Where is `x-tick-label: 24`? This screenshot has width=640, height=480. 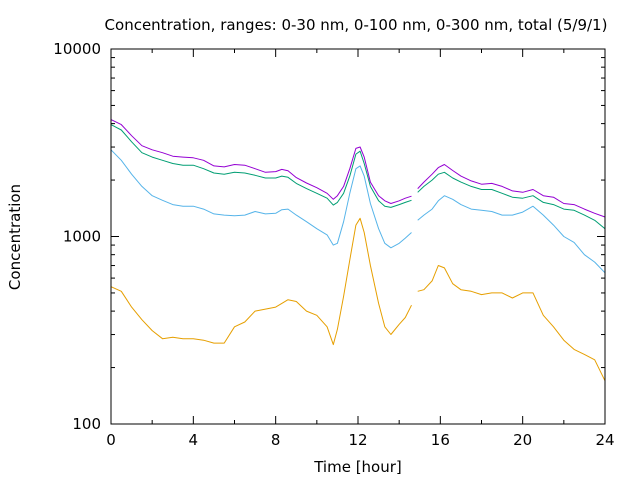 x-tick-label: 24 is located at coordinates (604, 440).